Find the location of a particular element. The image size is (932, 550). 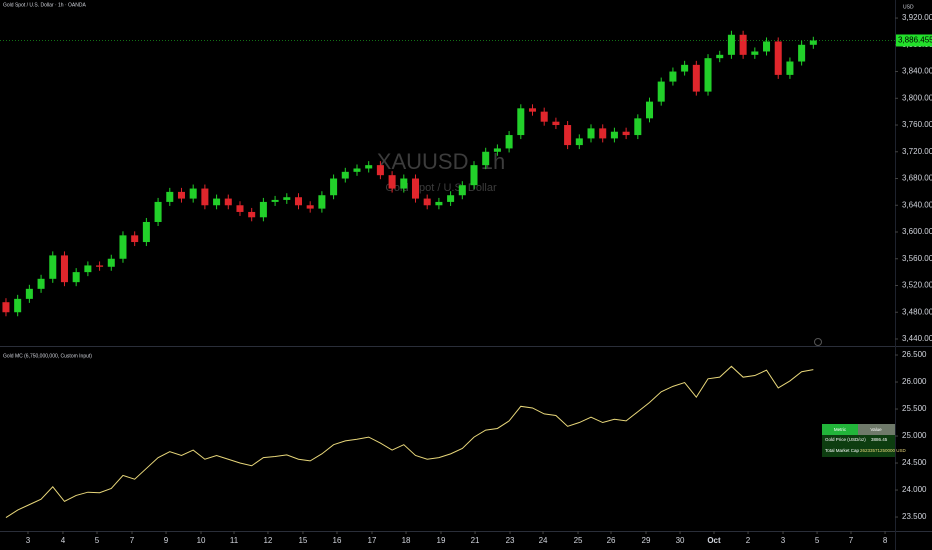

y-tick-label: 3,720.000 is located at coordinates (917, 151).